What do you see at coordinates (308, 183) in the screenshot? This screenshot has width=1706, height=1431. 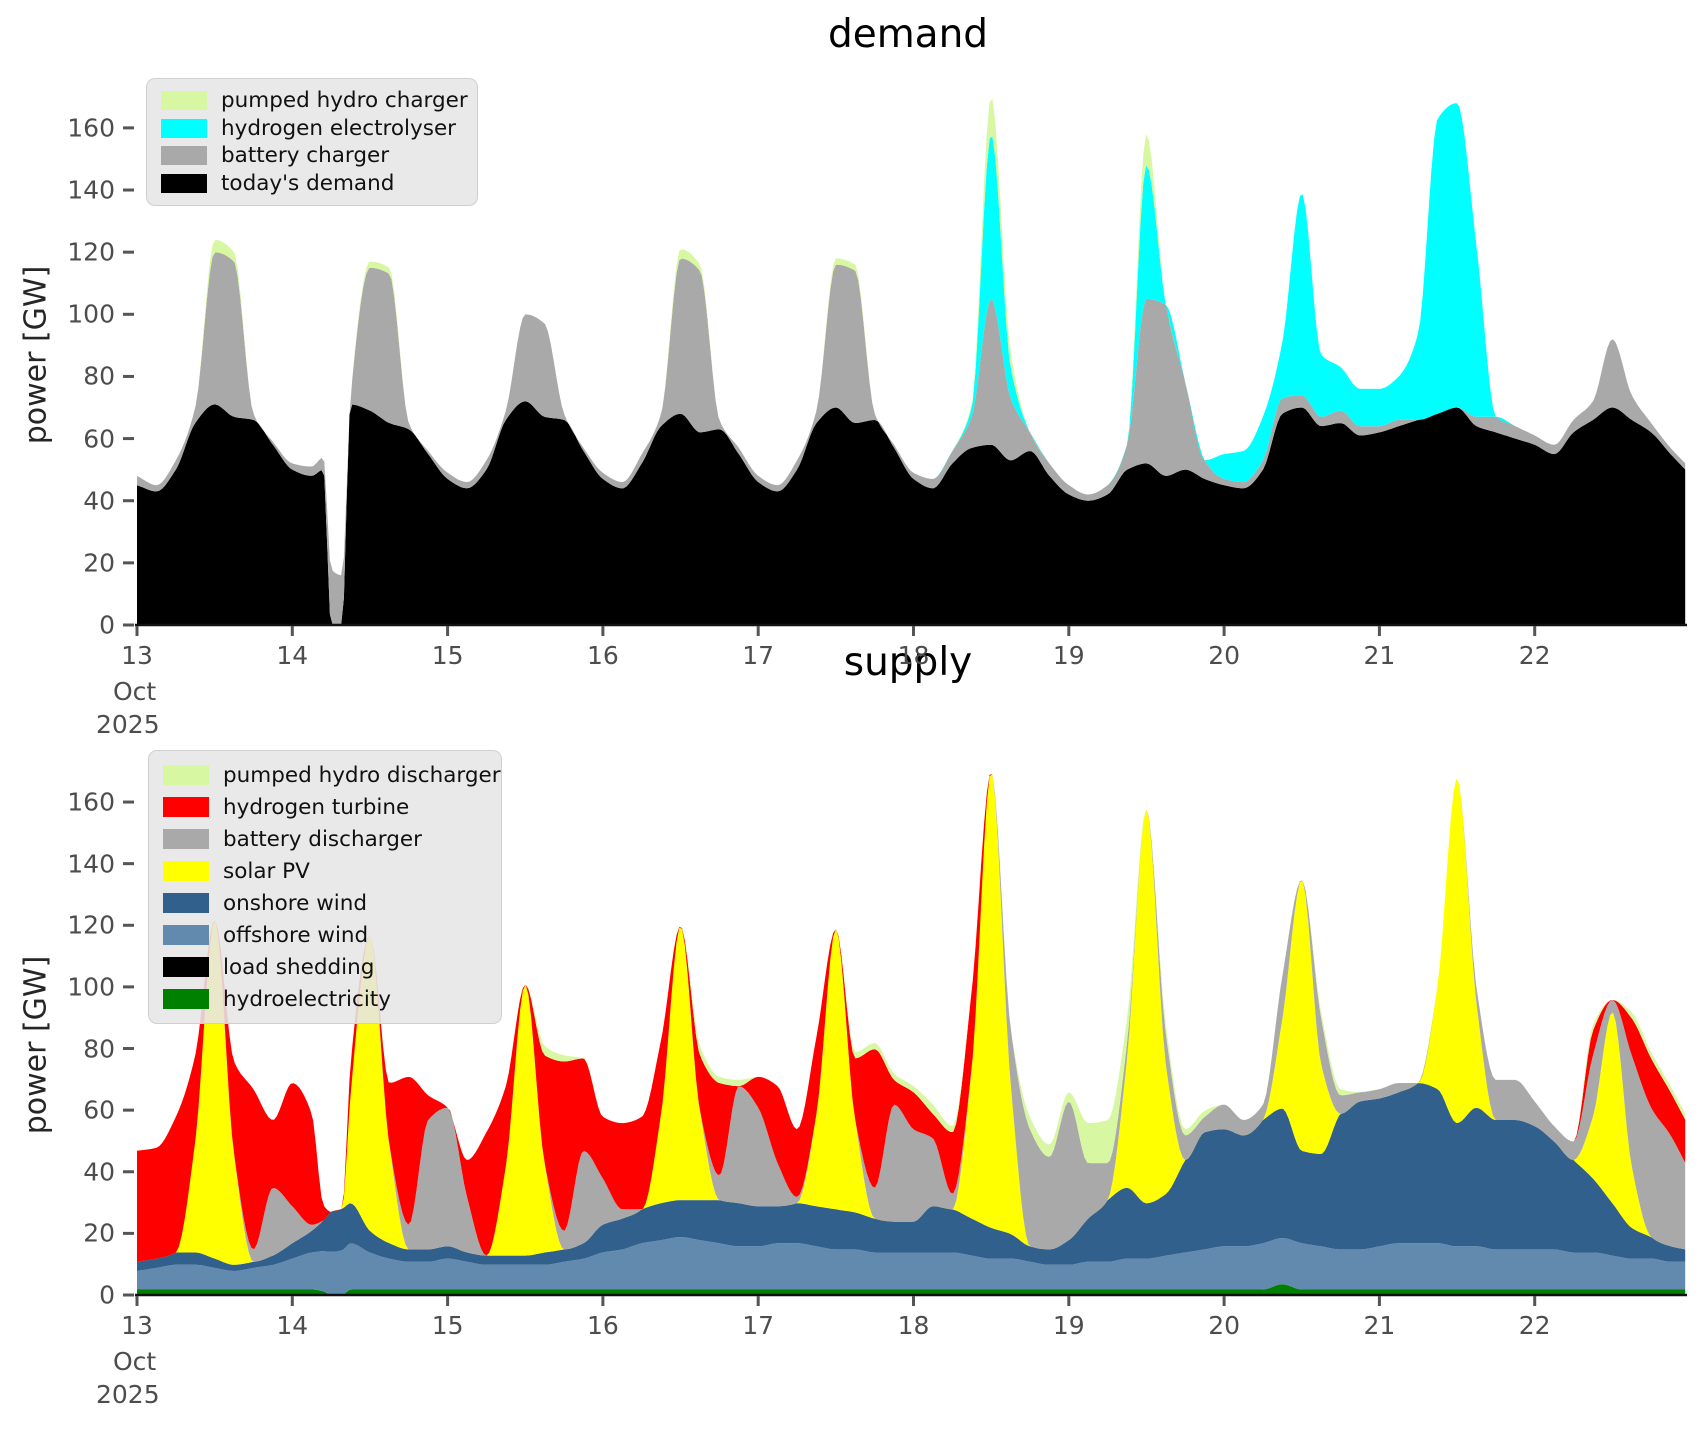 I see `legend-label: today's demand` at bounding box center [308, 183].